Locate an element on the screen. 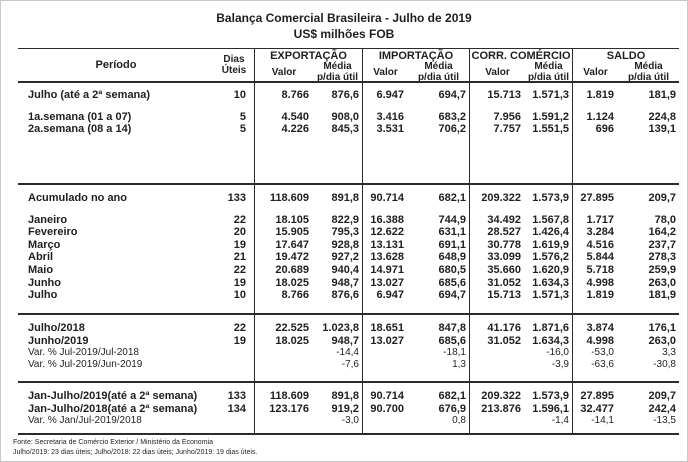 Image resolution: width=688 pixels, height=462 pixels. value-cell: 224,8 is located at coordinates (662, 116).